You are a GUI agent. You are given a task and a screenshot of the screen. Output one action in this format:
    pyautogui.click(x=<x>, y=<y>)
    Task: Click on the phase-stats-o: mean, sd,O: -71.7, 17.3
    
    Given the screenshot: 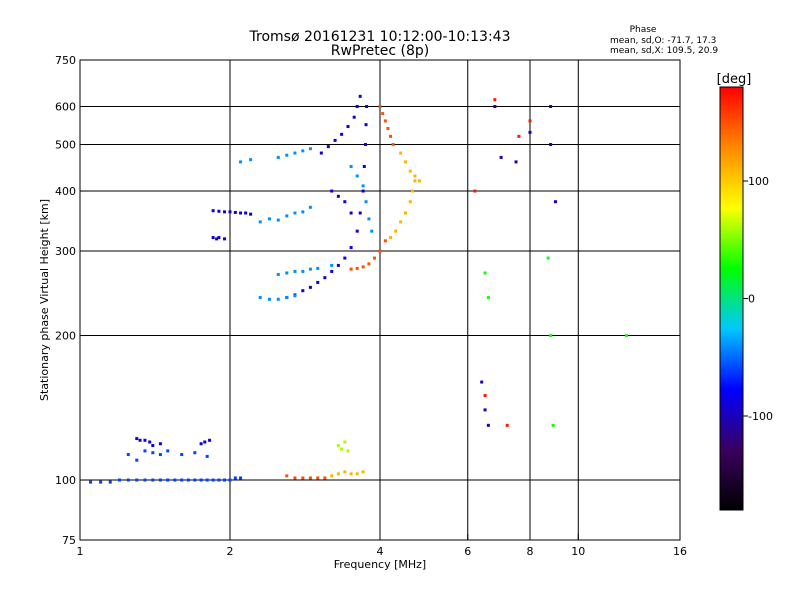 What is the action you would take?
    pyautogui.click(x=663, y=41)
    